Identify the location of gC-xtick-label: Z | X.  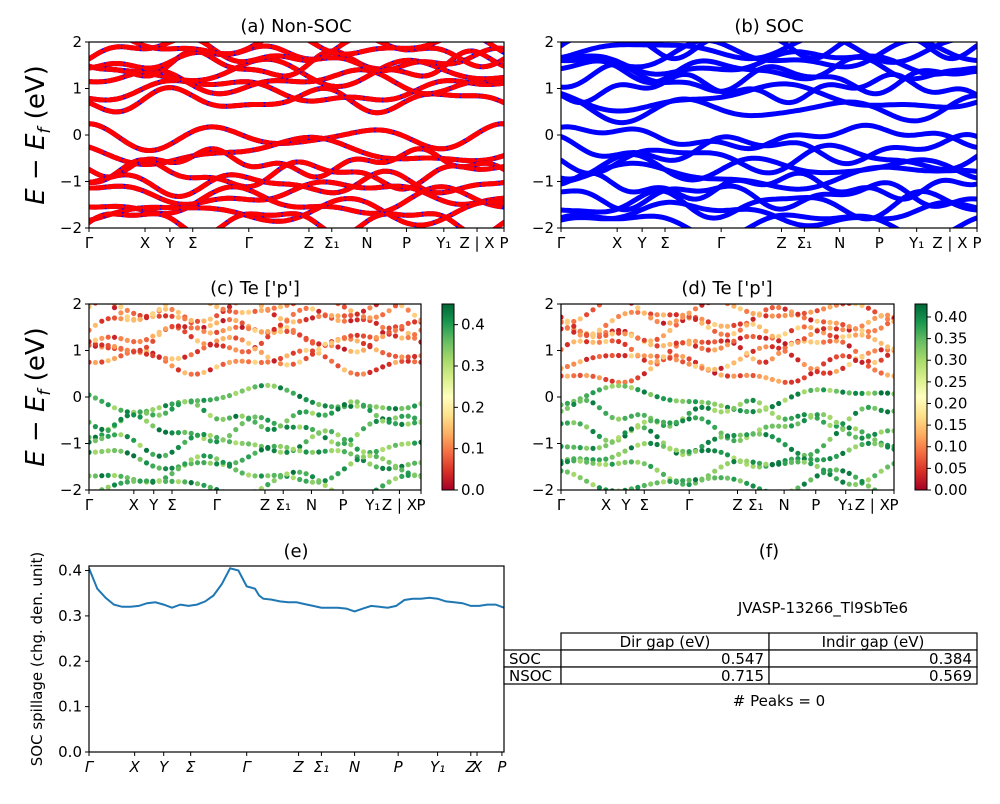
(399, 505).